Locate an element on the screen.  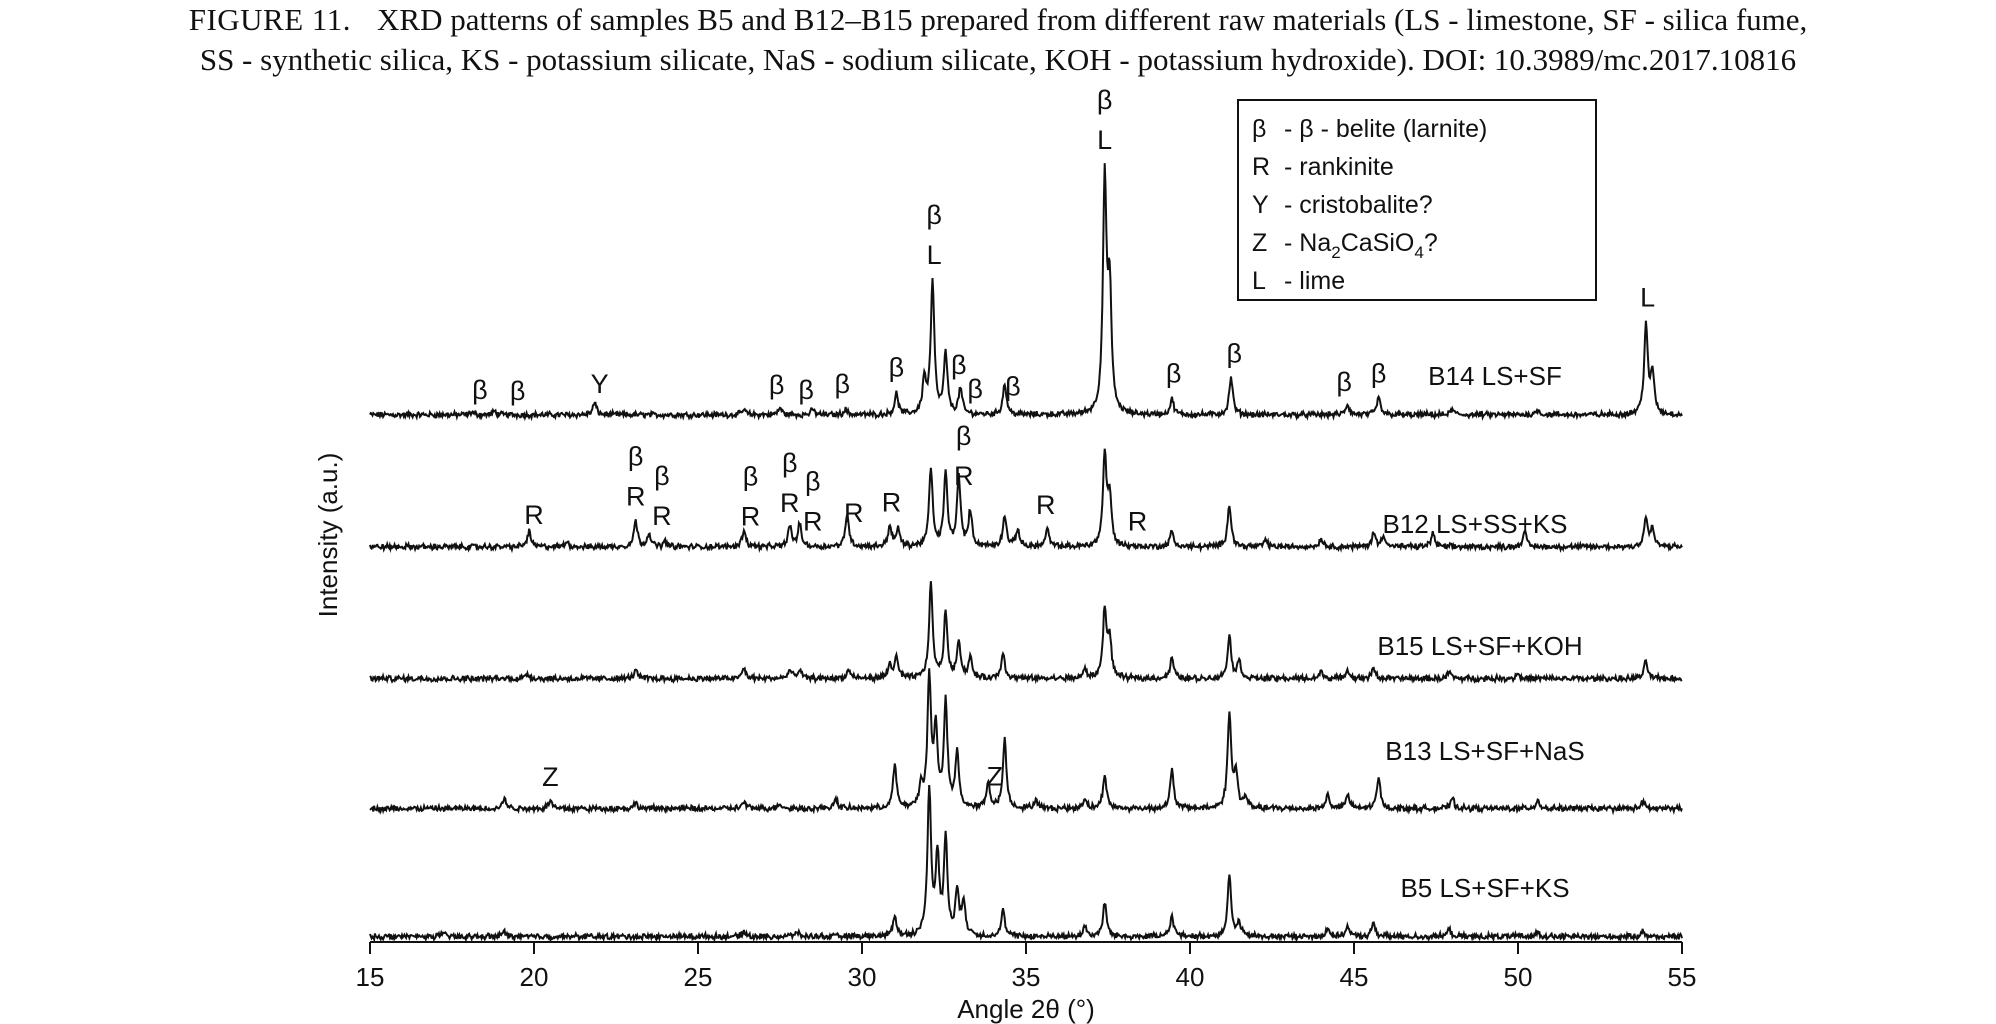
legend-box is located at coordinates (1417, 200).